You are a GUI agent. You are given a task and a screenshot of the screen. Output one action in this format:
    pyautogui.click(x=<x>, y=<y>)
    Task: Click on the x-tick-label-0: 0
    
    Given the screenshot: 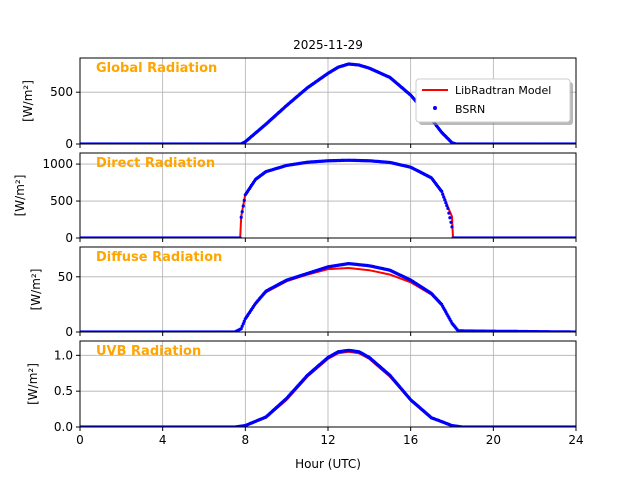 What is the action you would take?
    pyautogui.click(x=80, y=440)
    